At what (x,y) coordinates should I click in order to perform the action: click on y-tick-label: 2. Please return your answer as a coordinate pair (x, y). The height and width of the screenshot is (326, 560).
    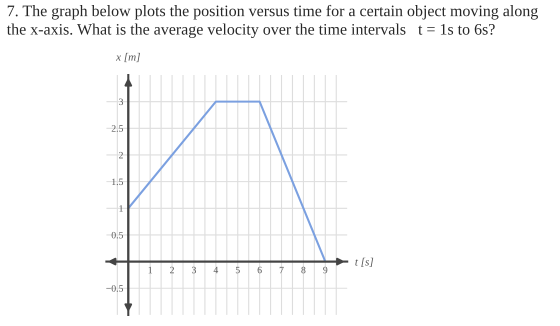
    Looking at the image, I should click on (120, 155).